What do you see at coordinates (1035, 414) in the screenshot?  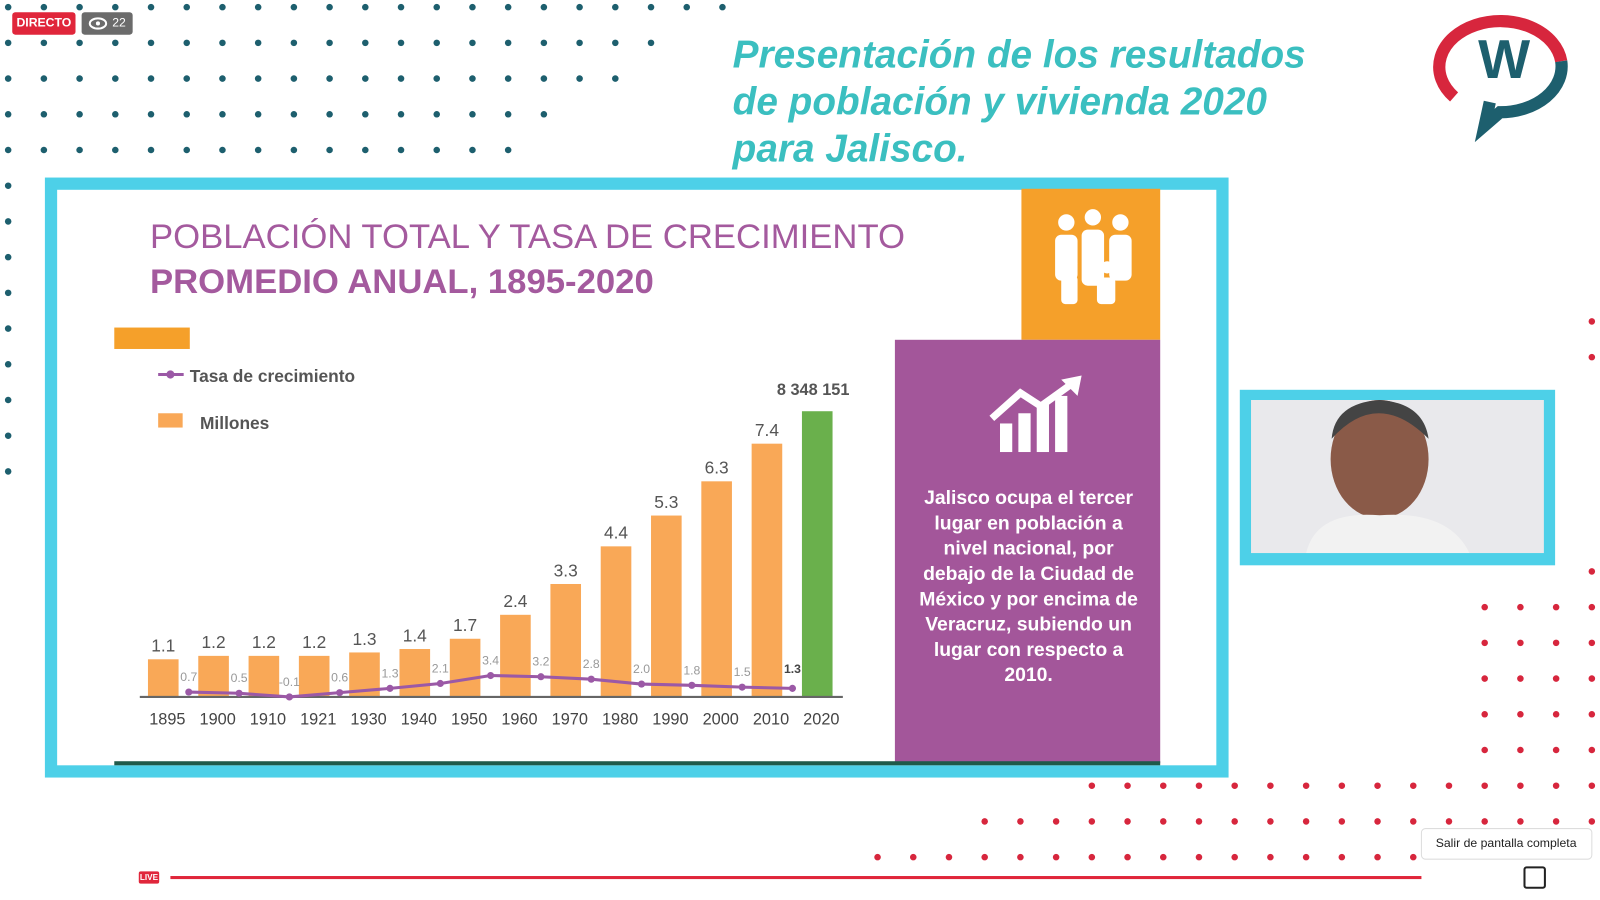 I see `growth-icon` at bounding box center [1035, 414].